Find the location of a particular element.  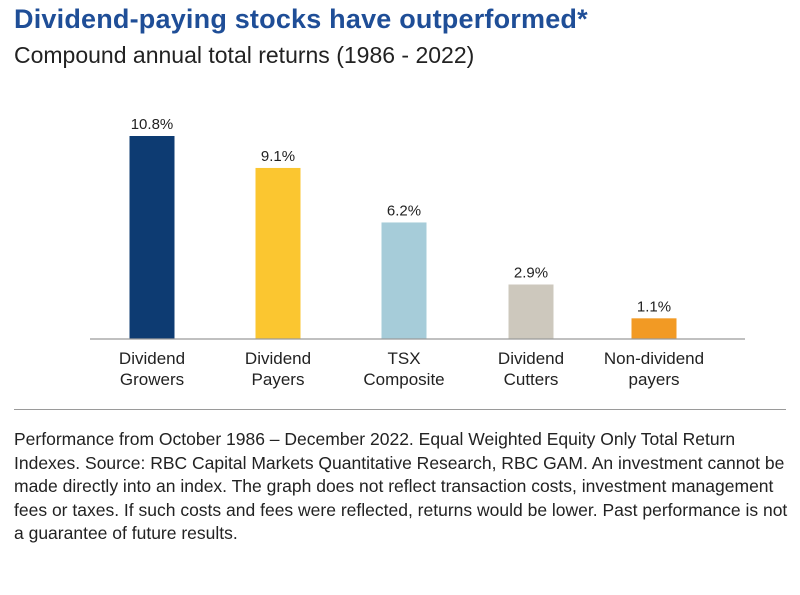

category-label-4-1: payers is located at coordinates (653, 379).